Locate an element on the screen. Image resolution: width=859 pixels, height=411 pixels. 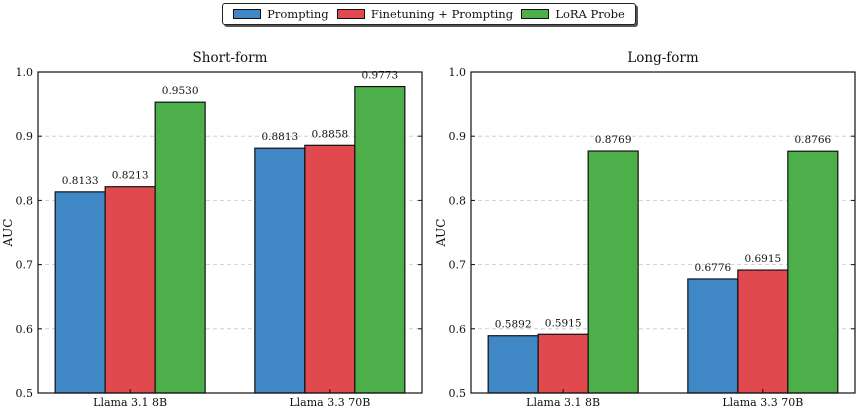
bar-value-label: 0.6915 is located at coordinates (762, 259).